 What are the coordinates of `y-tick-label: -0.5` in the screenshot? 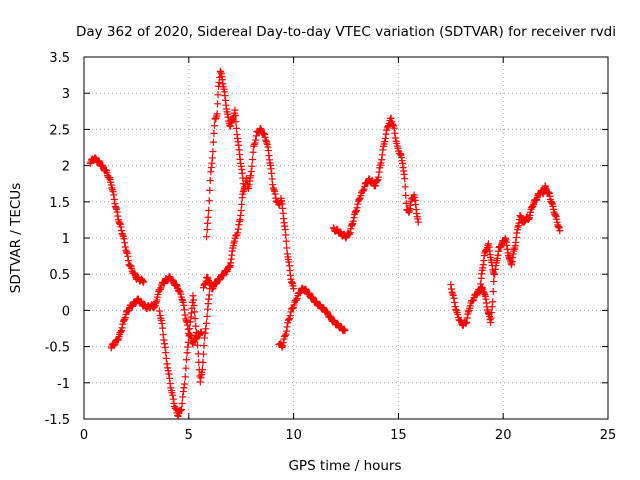 It's located at (57, 348).